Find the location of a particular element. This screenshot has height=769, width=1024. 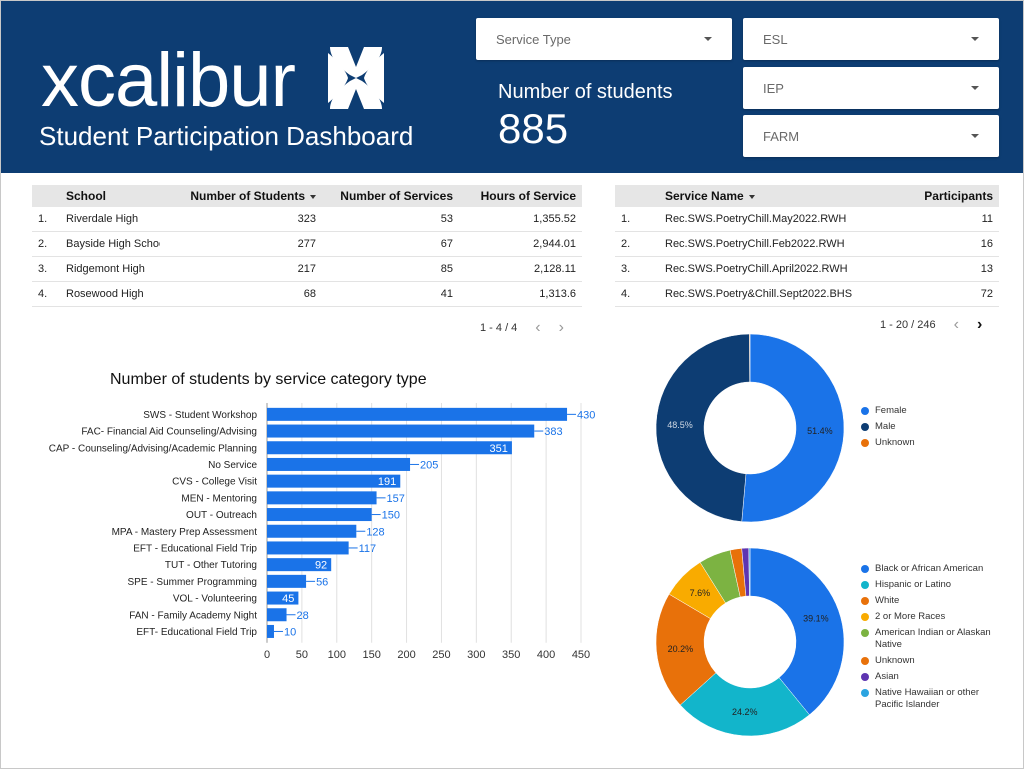

legend-item: Hispanic or Latino is located at coordinates (926, 585).